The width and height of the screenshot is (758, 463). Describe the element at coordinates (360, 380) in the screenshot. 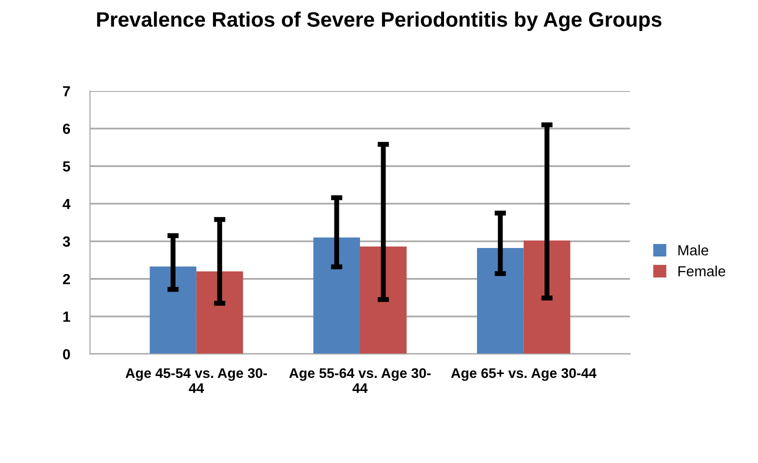

I see `x-tick-label: Age 55-64 vs. Age 30- 44` at that location.